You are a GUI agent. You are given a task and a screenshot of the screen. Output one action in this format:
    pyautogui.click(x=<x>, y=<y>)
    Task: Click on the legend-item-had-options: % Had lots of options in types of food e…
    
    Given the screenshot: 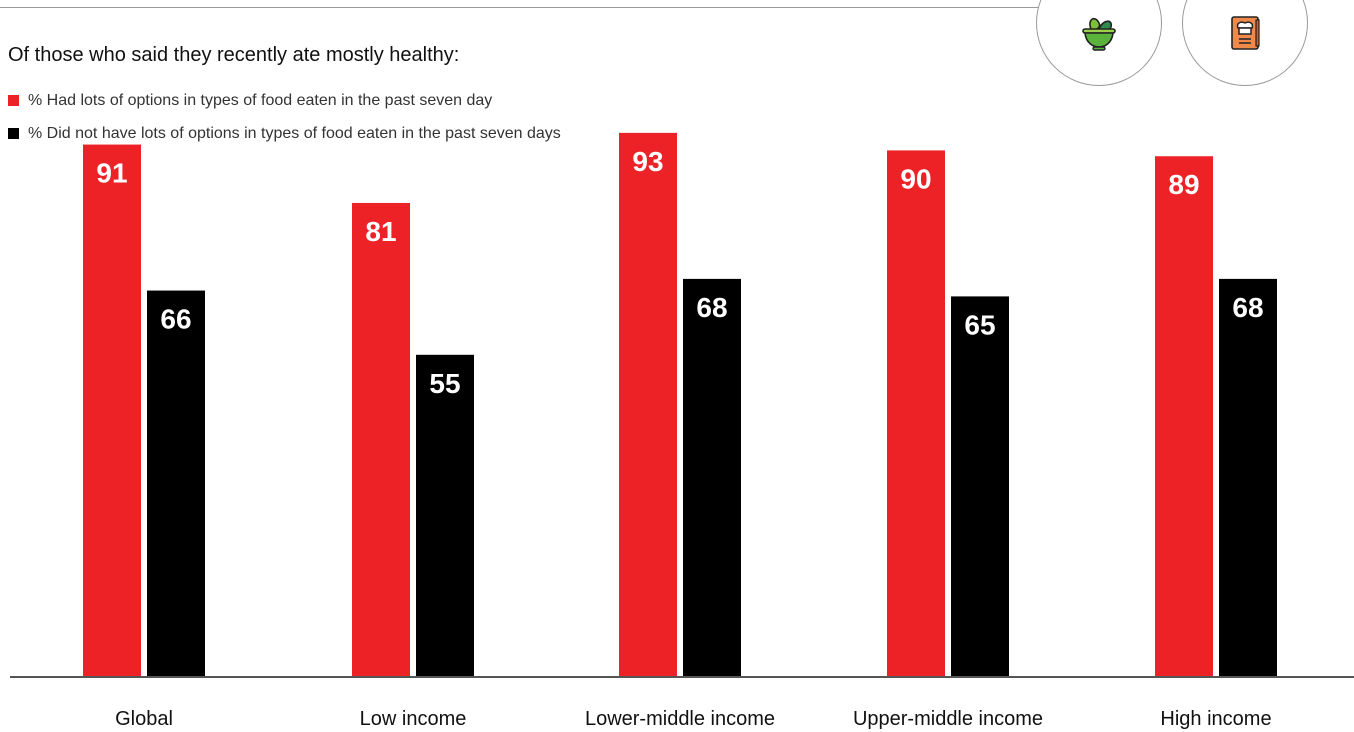 What is the action you would take?
    pyautogui.click(x=250, y=101)
    